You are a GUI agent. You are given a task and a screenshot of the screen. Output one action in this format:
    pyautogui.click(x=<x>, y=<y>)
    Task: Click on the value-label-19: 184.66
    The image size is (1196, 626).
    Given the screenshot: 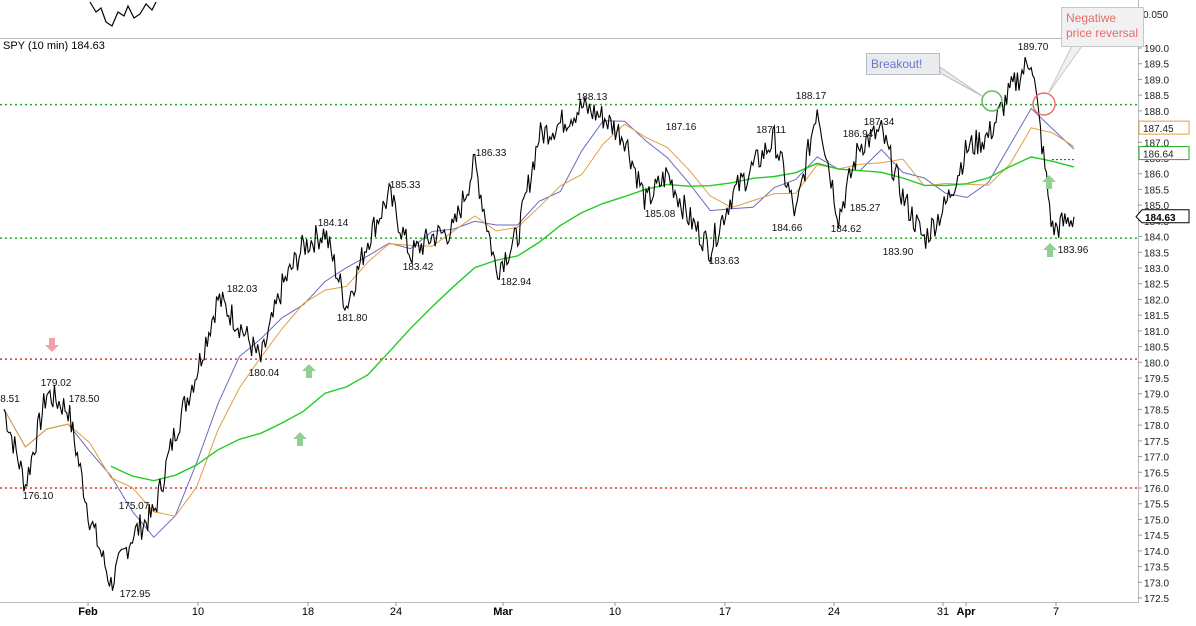 What is the action you would take?
    pyautogui.click(x=787, y=228)
    